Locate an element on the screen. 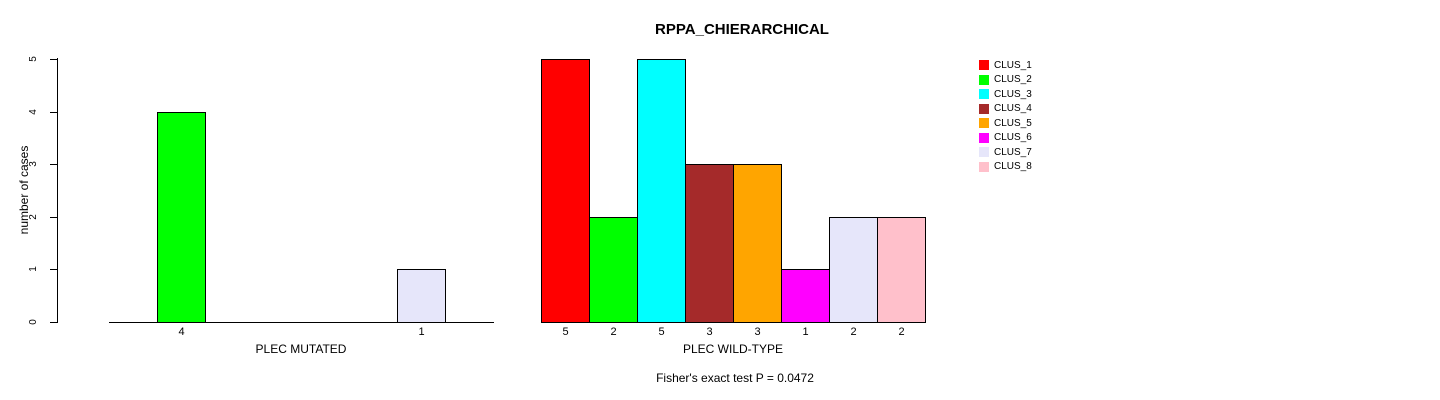  bar-clus_7-wild-type is located at coordinates (853, 270).